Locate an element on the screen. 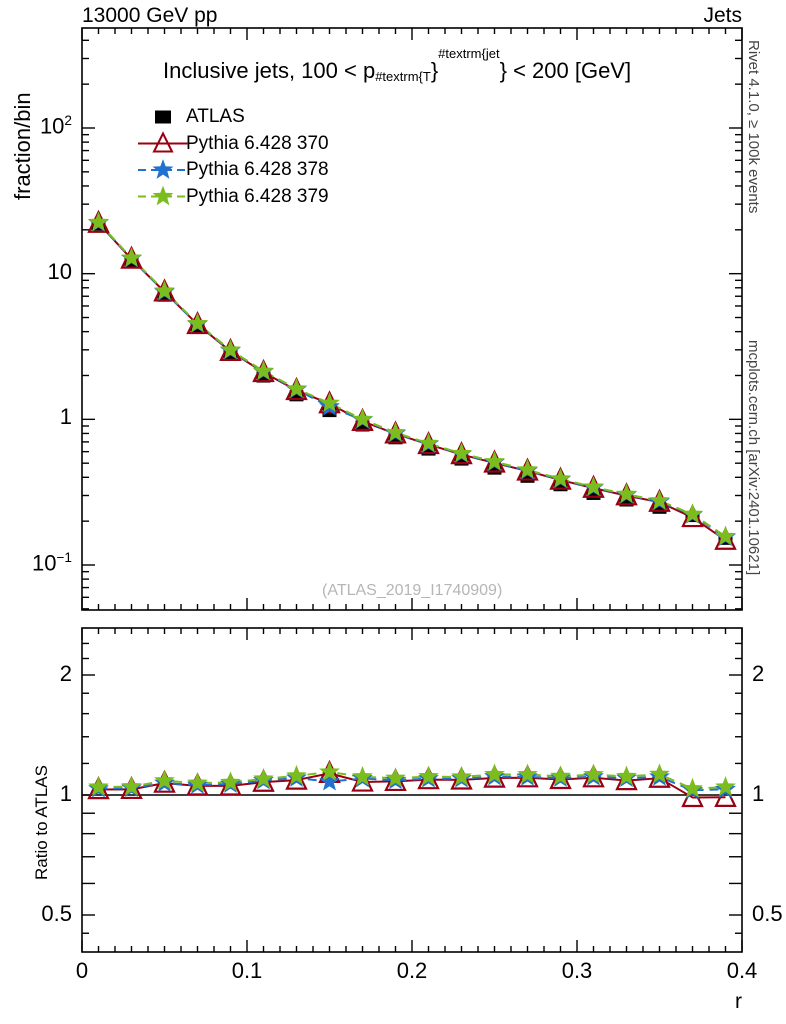  dataset-watermark: (ATLAS_2019_I1740909) is located at coordinates (412, 590).